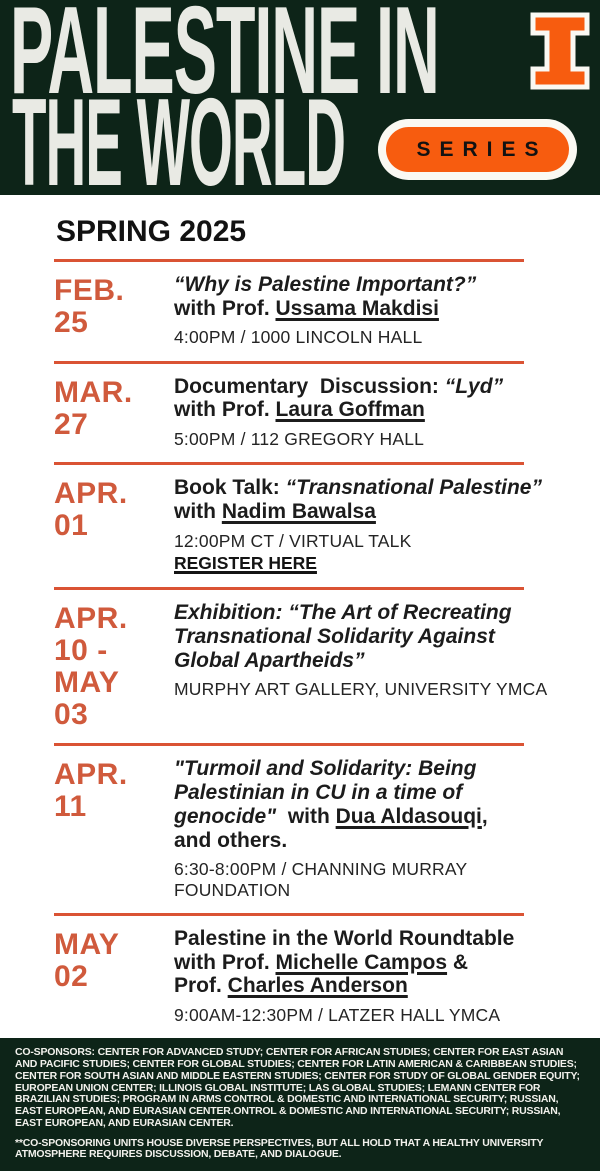 This screenshot has height=1171, width=600. I want to click on event-location: MURPHY ART GALLERY, UNIVERSITY YMCA, so click(361, 689).